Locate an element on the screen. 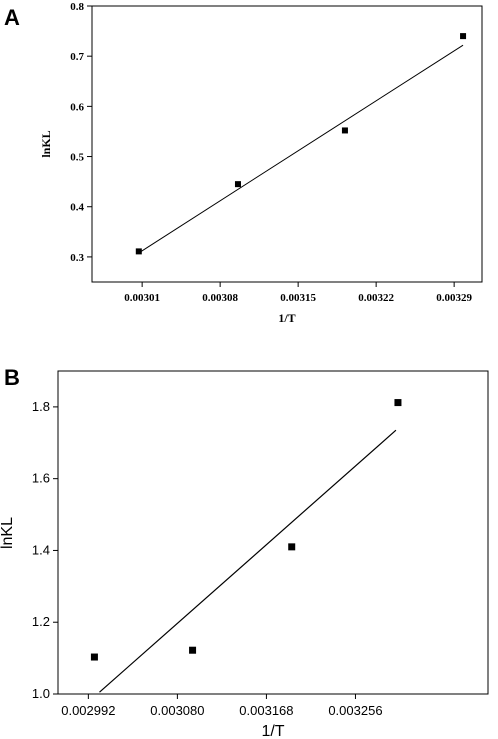 This screenshot has width=498, height=739. y-tick-label: 1.6 is located at coordinates (41, 478).